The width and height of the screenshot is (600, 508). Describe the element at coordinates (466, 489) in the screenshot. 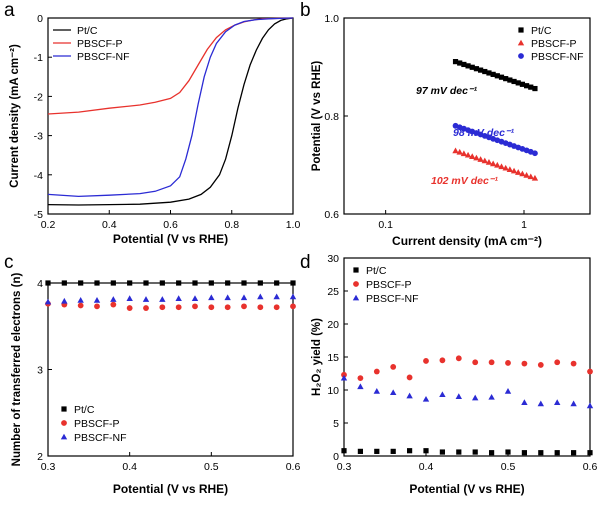

I see `x-axis-label: Potential (V vs RHE)` at that location.